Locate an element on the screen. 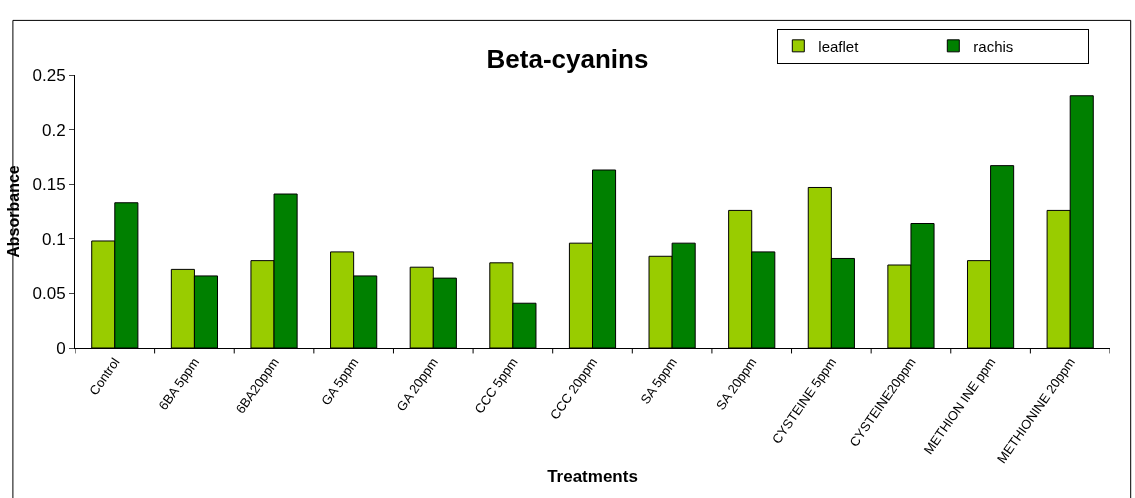  y-tick-label: 0.2 is located at coordinates (53, 130).